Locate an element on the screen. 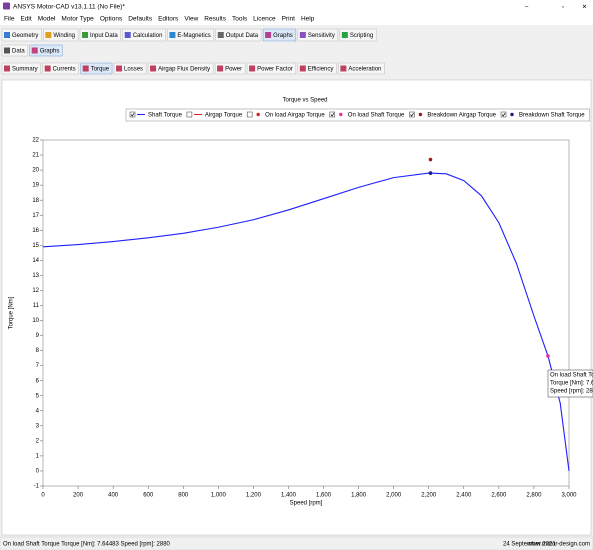  menu-item: View is located at coordinates (191, 19).